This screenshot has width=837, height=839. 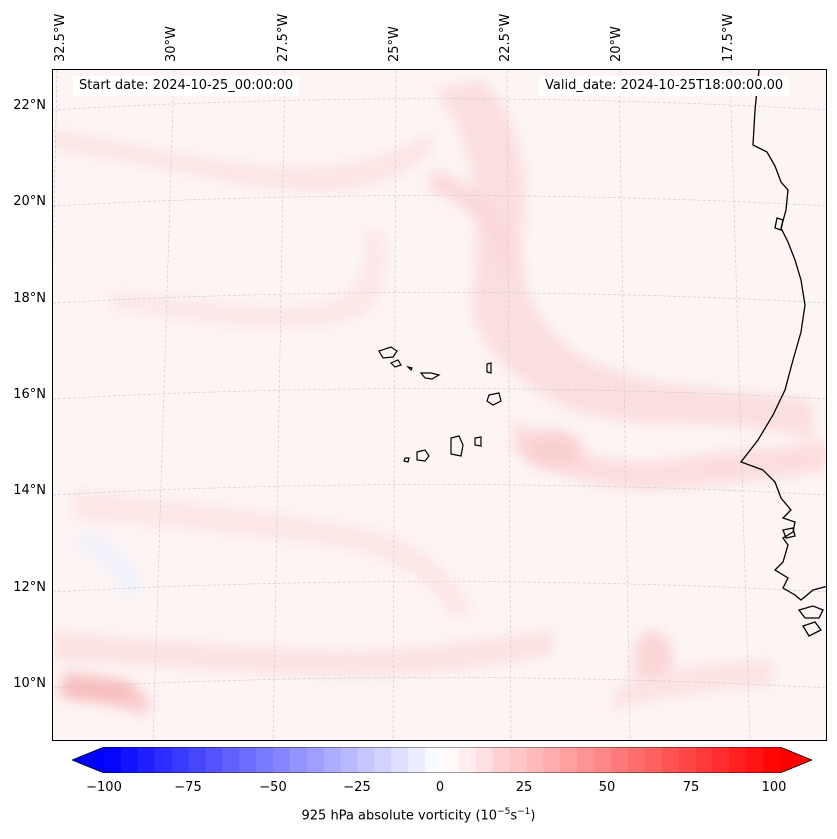 What do you see at coordinates (29, 201) in the screenshot?
I see `lat-label-20n: 20°N` at bounding box center [29, 201].